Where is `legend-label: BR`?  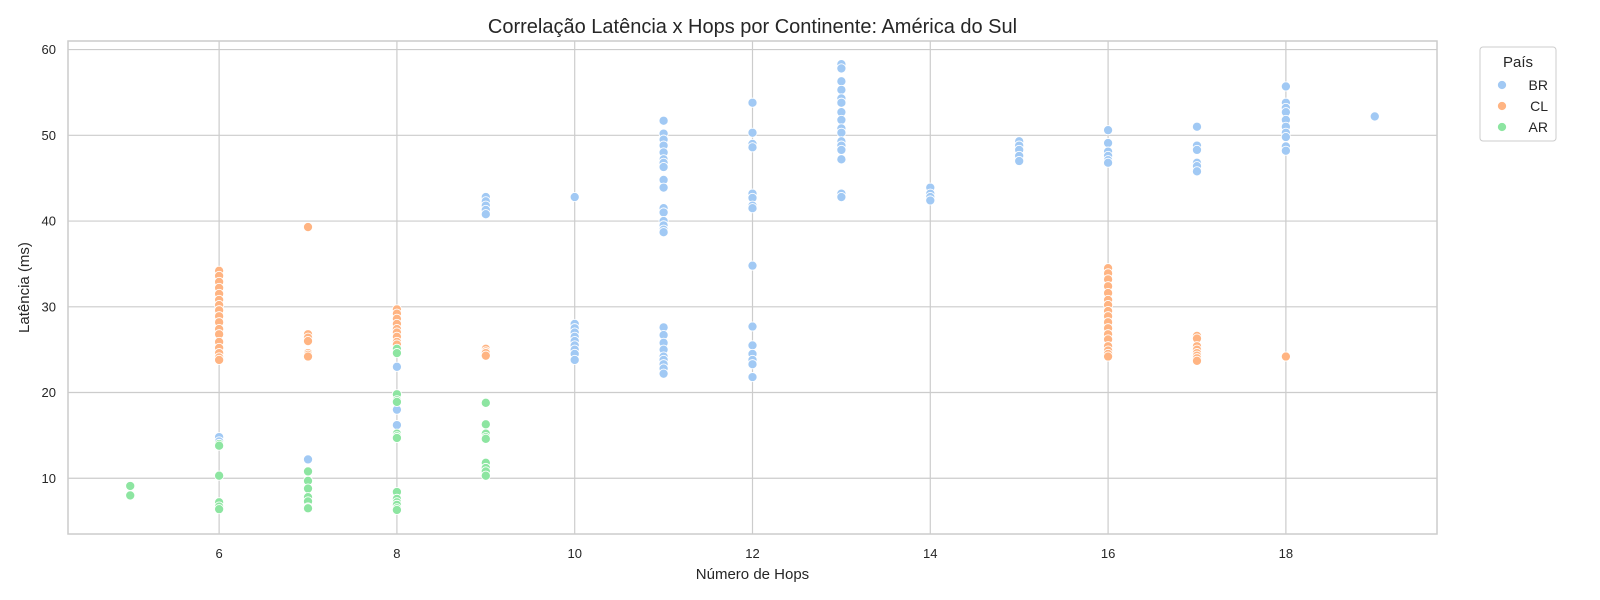
legend-label: BR is located at coordinates (1538, 85).